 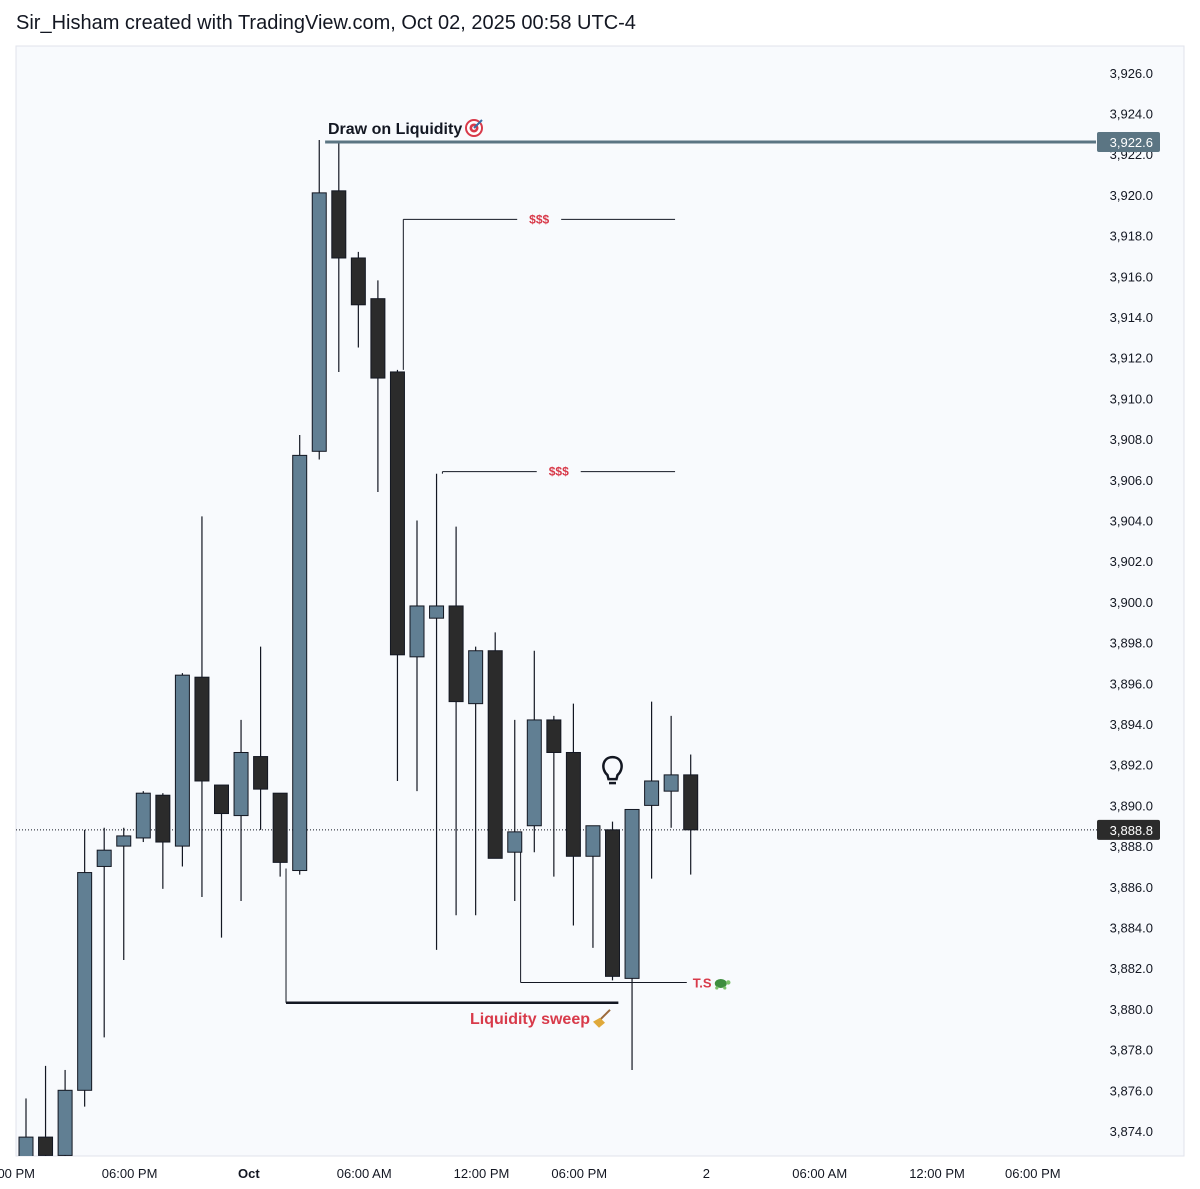 What do you see at coordinates (1131, 830) in the screenshot?
I see `current-price-label: 3,888.8` at bounding box center [1131, 830].